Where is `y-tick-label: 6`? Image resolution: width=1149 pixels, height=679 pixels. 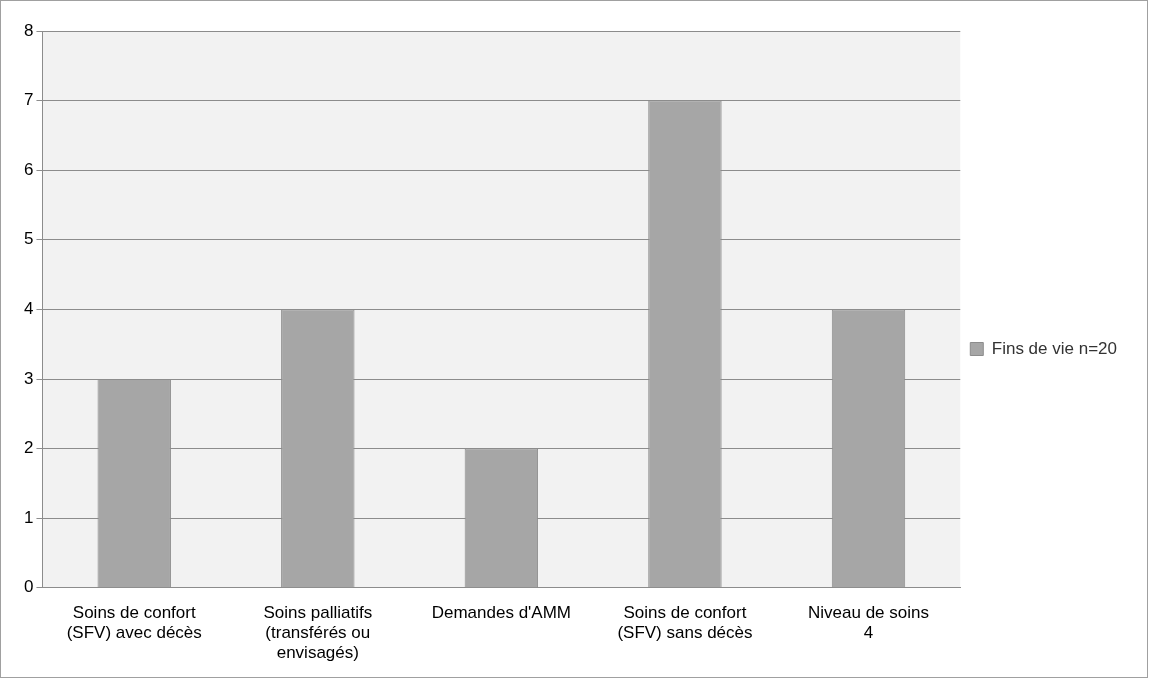
y-tick-label: 6 is located at coordinates (28, 169).